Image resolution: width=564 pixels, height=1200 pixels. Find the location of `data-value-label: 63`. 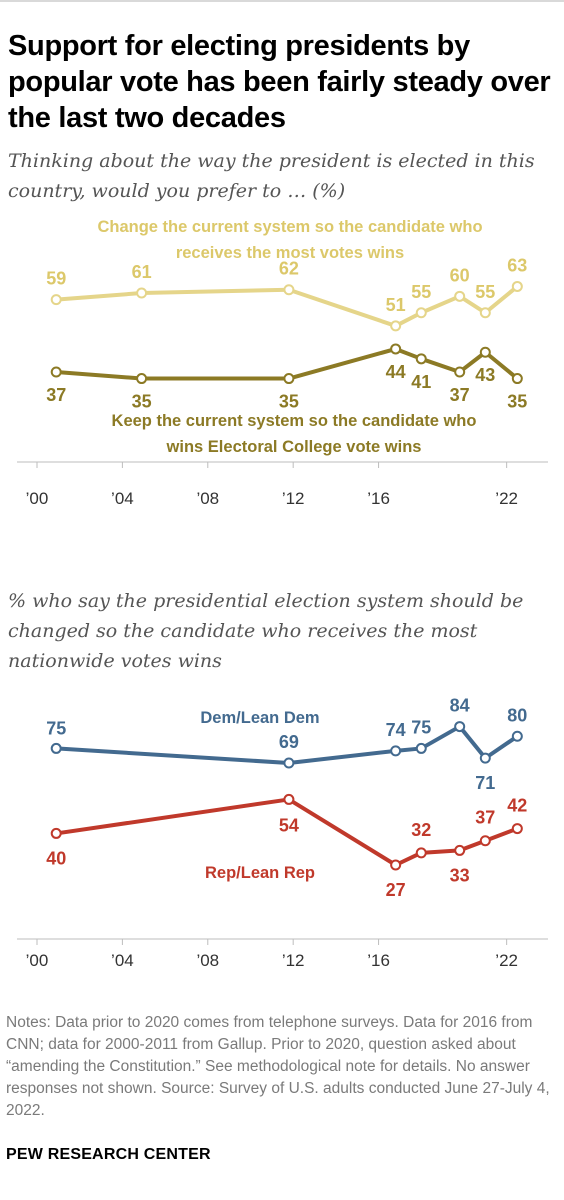

data-value-label: 63 is located at coordinates (517, 265).